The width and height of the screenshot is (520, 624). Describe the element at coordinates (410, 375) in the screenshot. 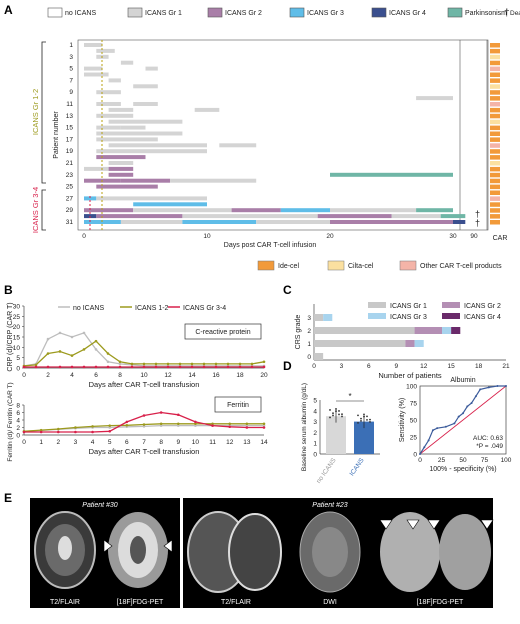

I see `x-axis-label: Number of patients` at that location.